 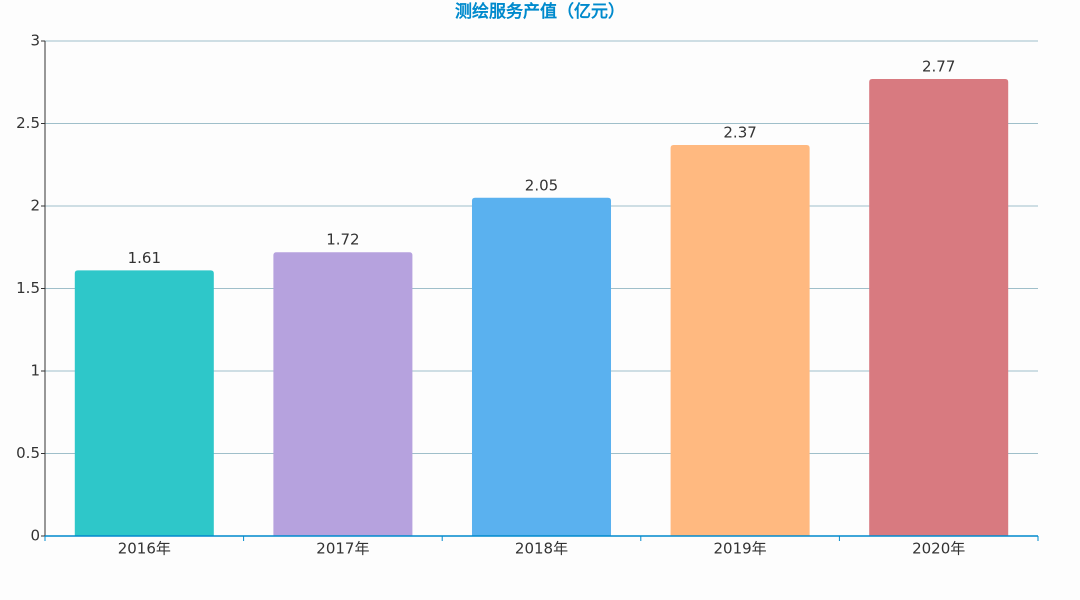 I want to click on y-tick-label: 2.5, so click(x=28, y=123).